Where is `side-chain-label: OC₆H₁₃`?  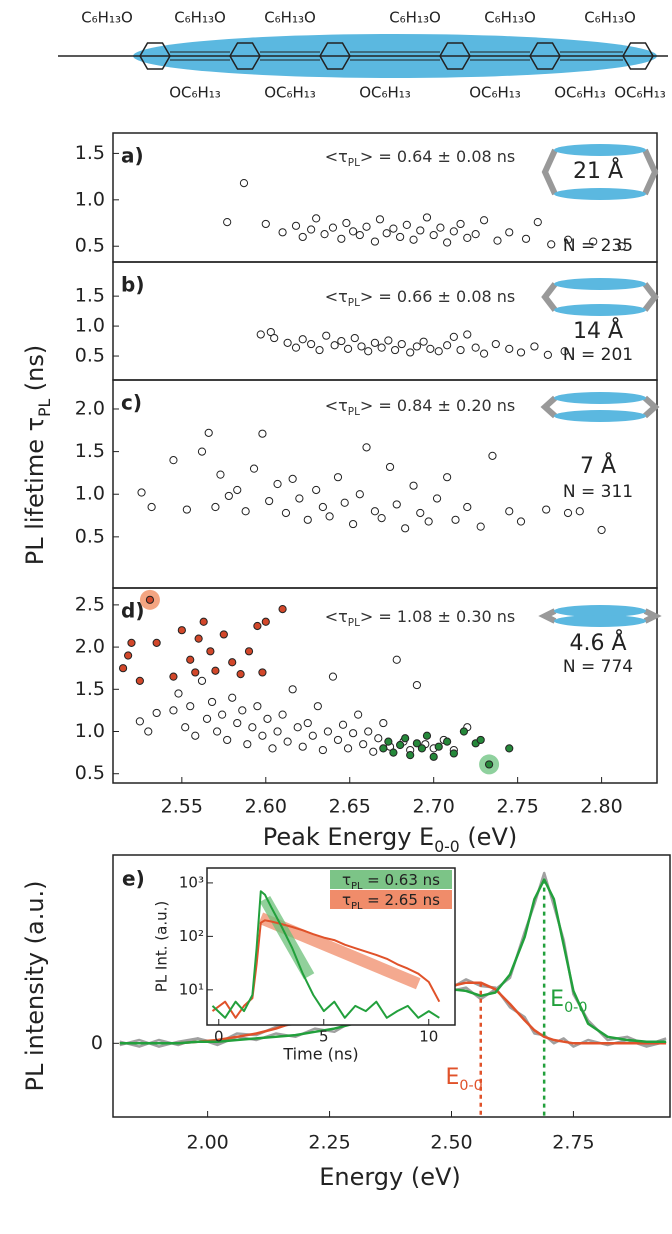 side-chain-label: OC₆H₁₃ is located at coordinates (385, 93).